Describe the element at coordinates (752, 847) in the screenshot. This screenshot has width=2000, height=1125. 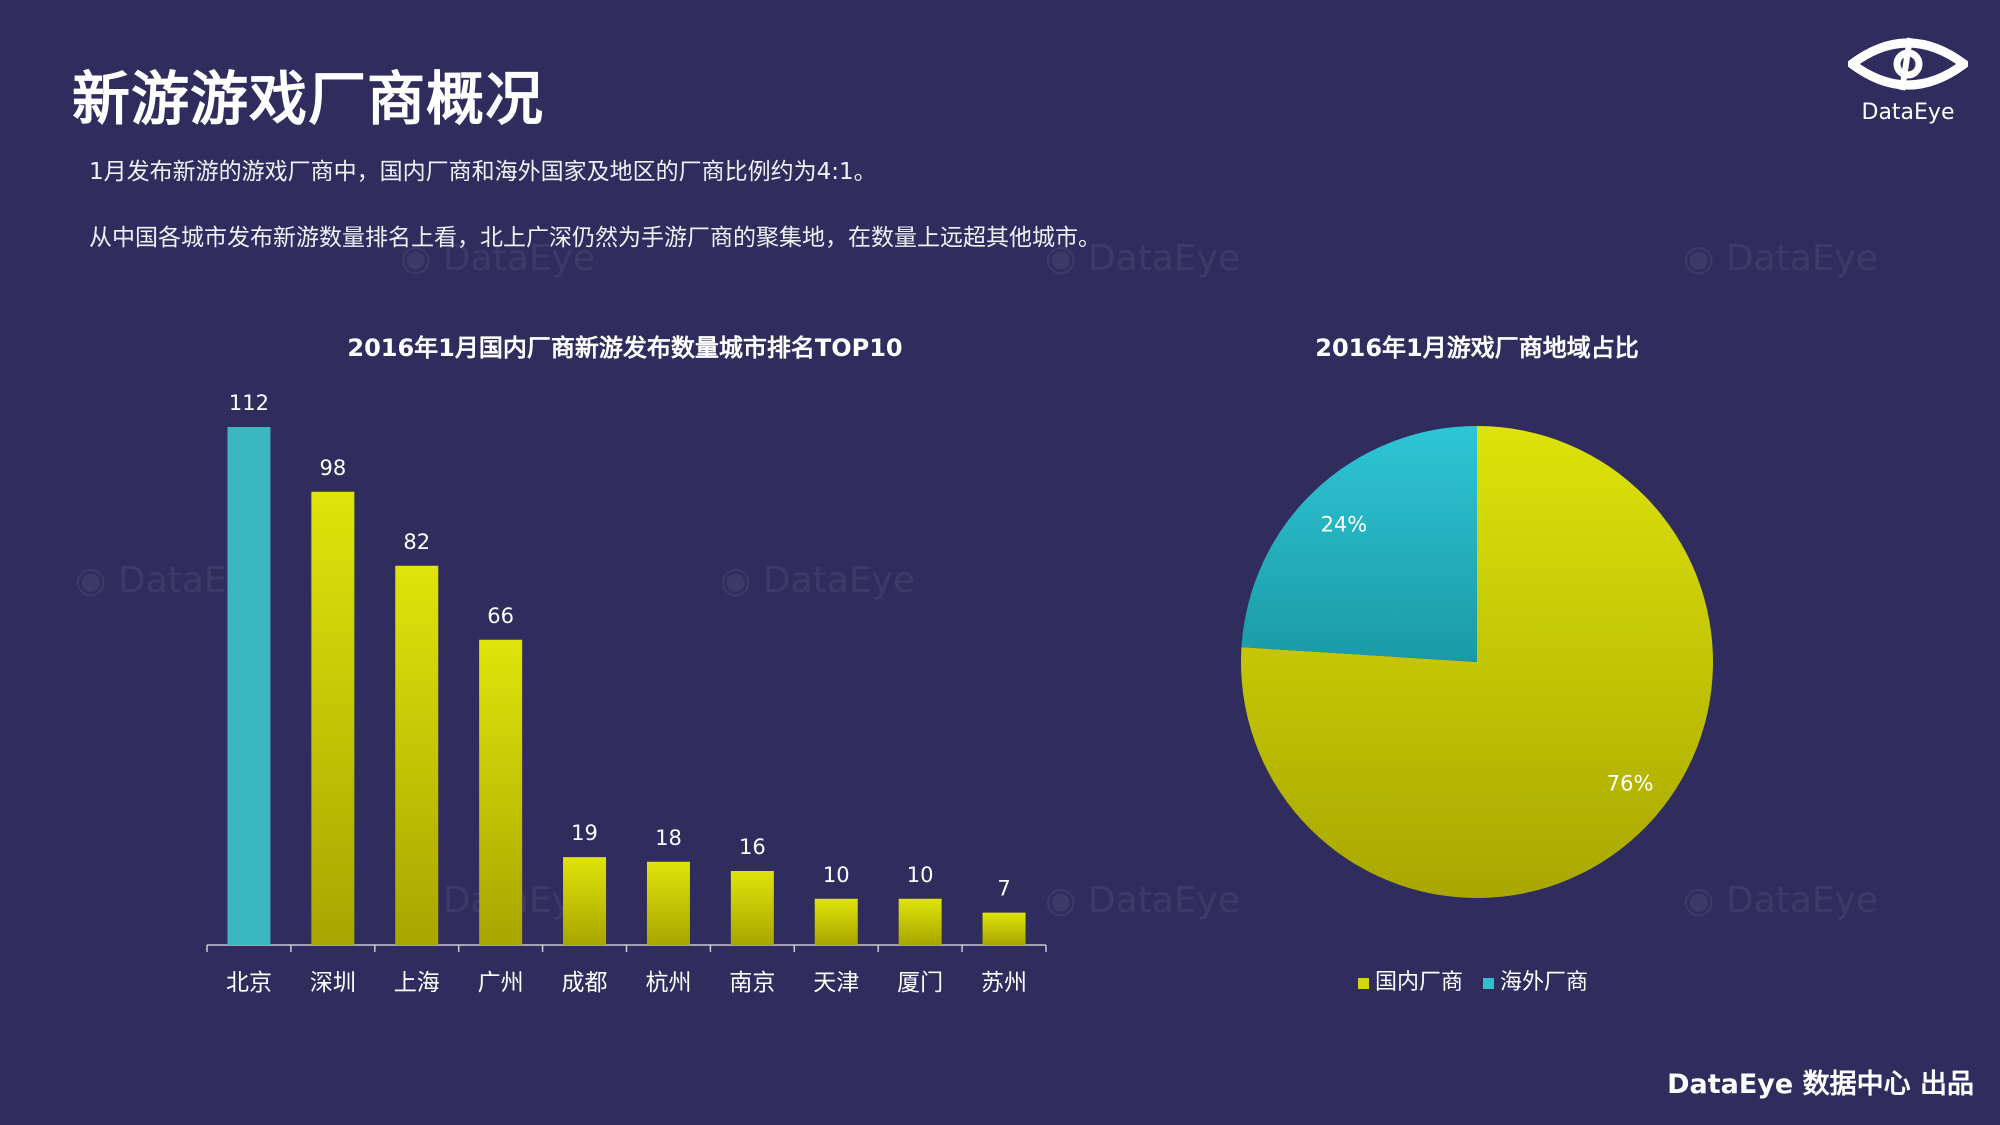
I see `data-label: 16` at that location.